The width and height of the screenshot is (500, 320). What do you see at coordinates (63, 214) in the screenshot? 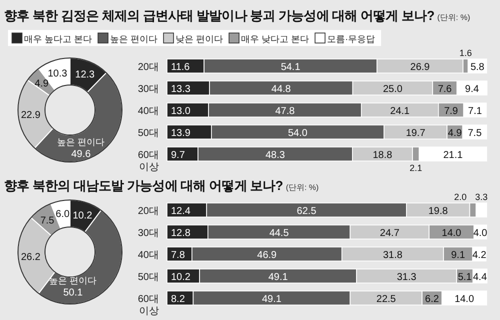
I see `data-label: 6.0` at bounding box center [63, 214].